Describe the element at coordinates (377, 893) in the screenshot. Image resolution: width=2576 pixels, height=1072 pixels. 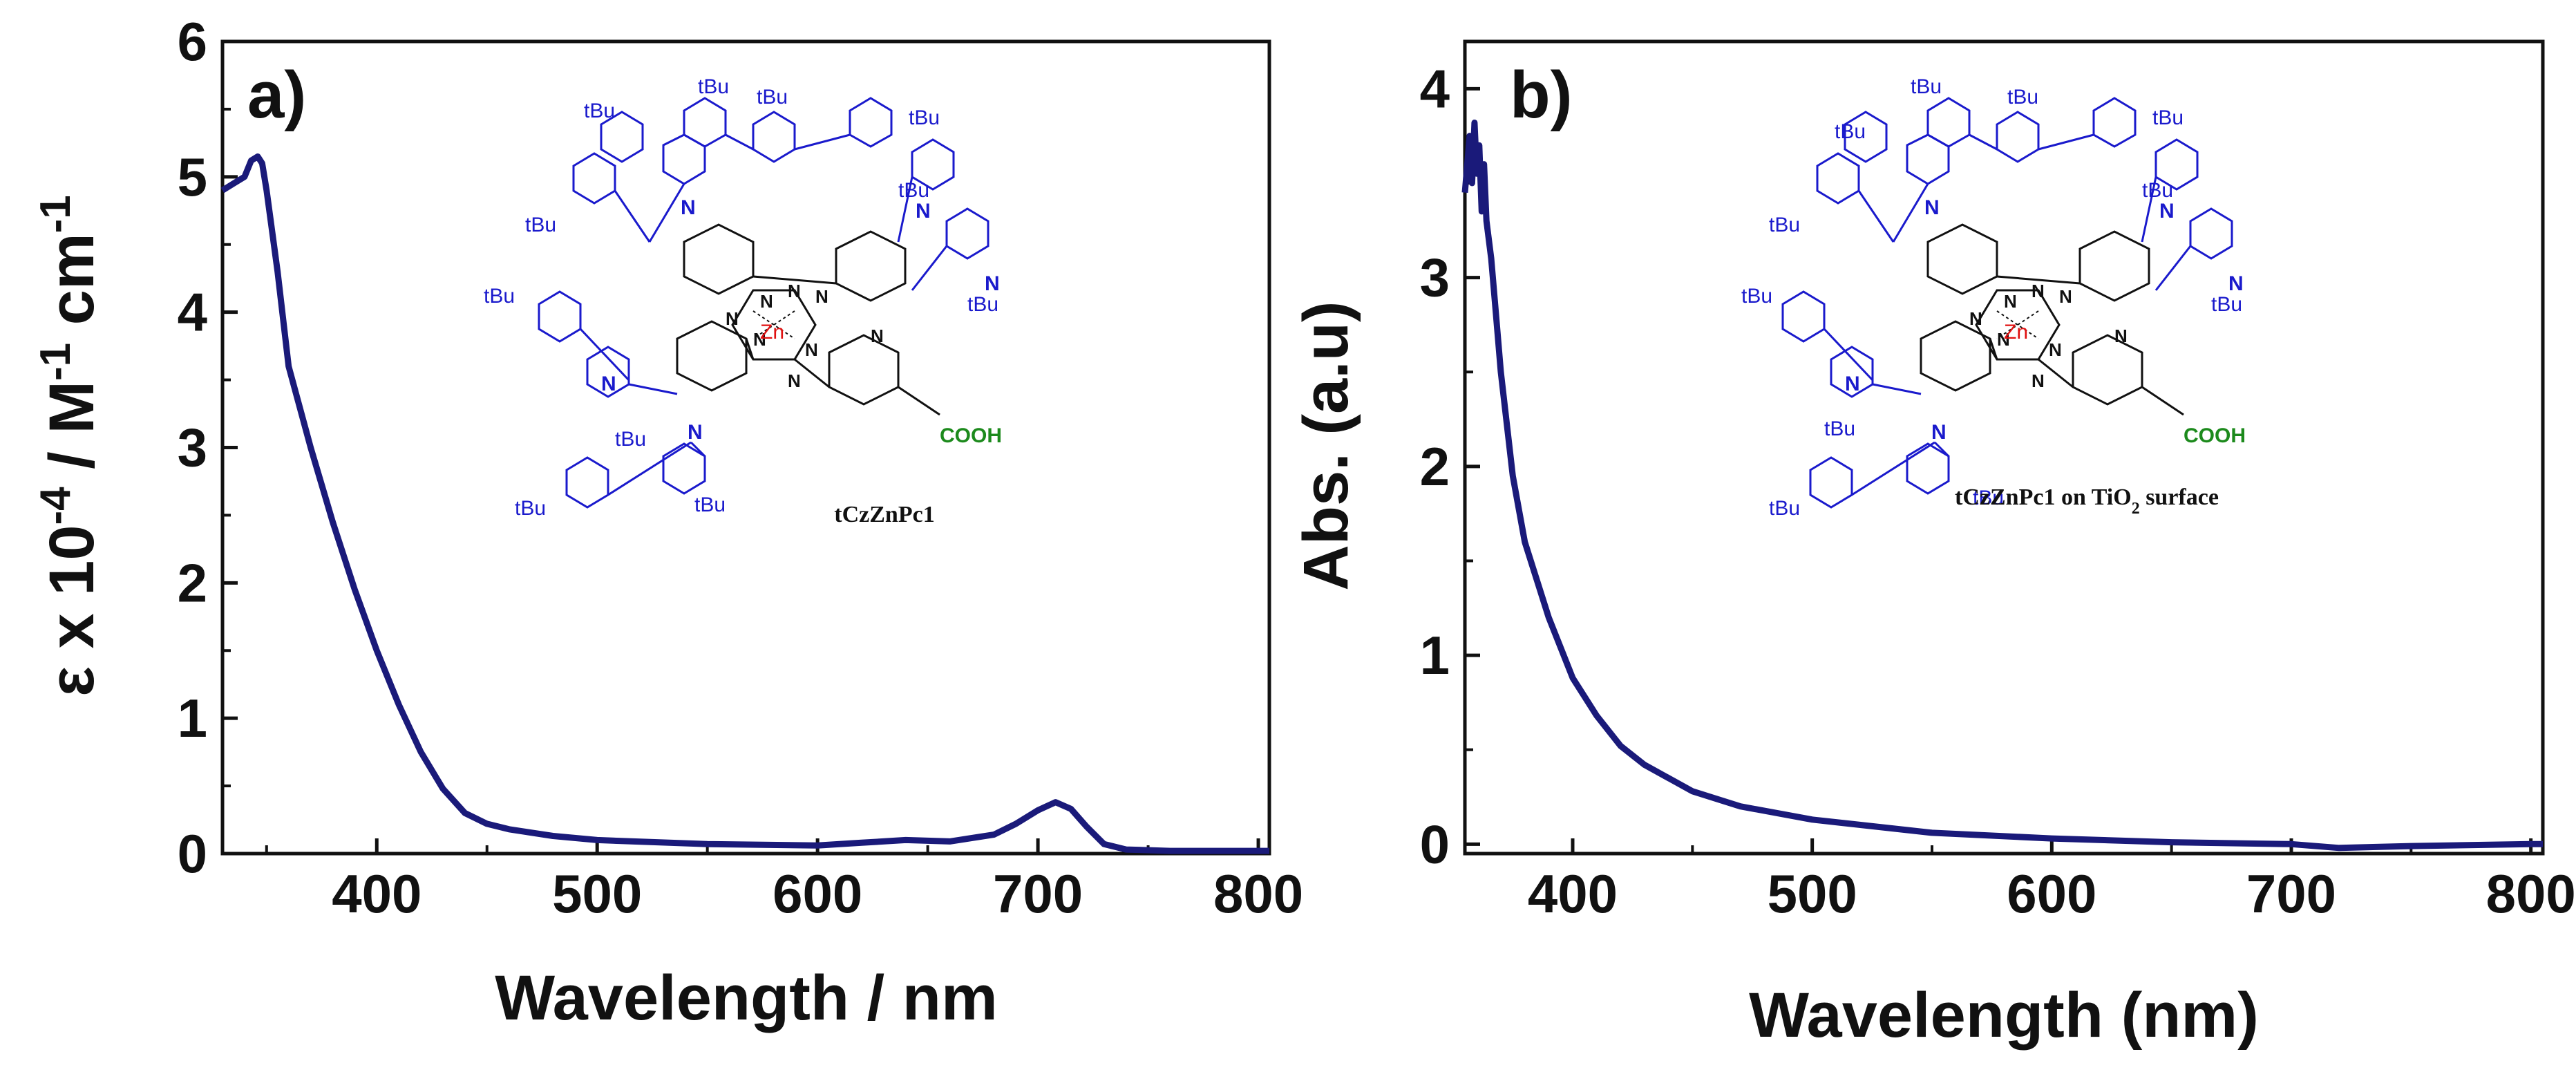
I see `panel-a-x-tick-label: 400` at that location.